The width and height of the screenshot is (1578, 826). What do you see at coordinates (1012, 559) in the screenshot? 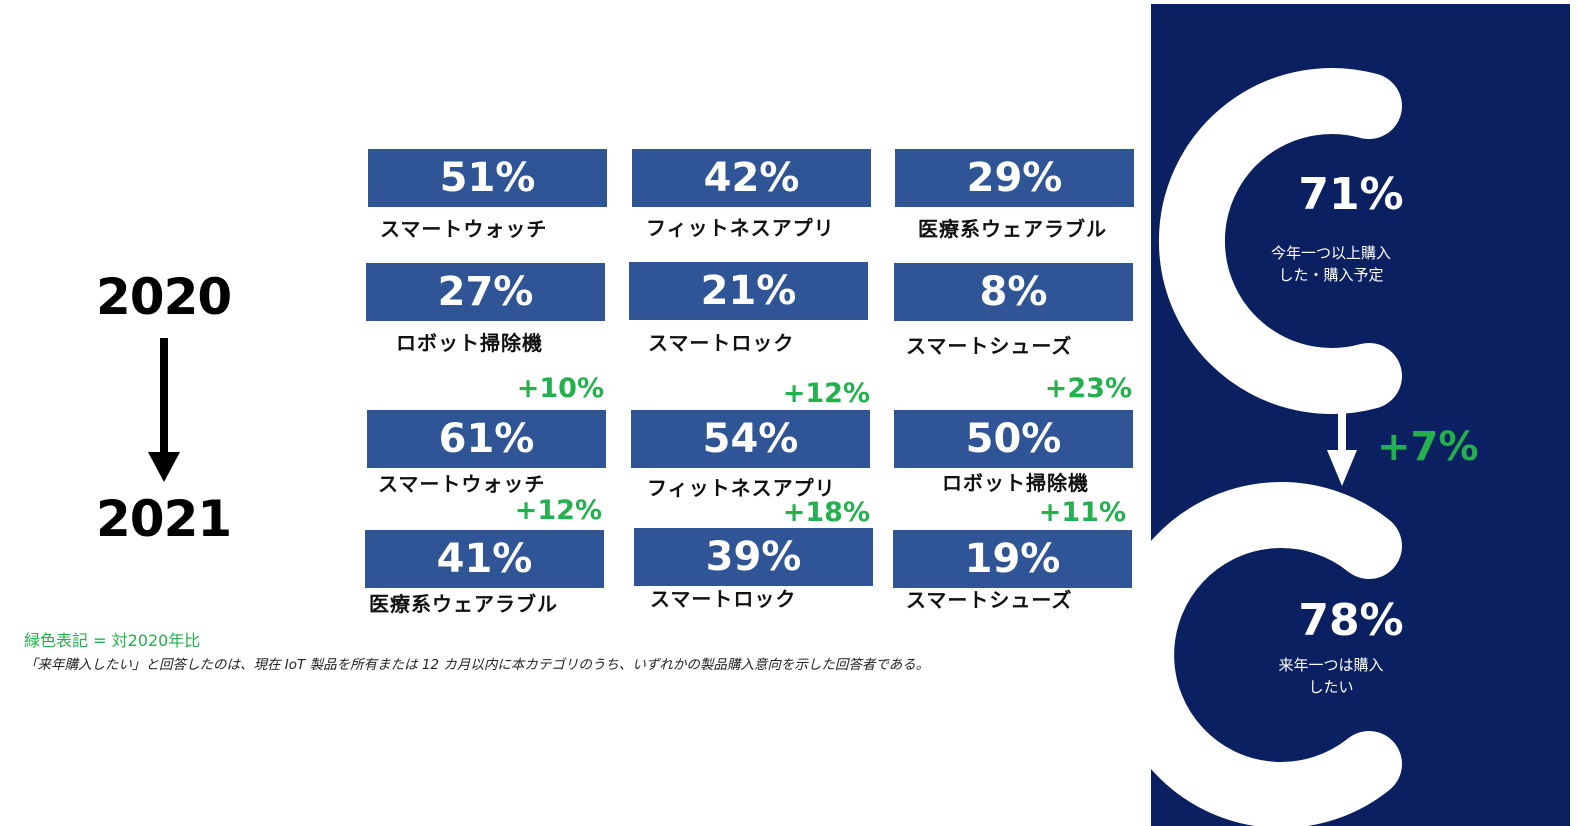
I see `tile-2021-smart-shoes-value: 19%` at bounding box center [1012, 559].